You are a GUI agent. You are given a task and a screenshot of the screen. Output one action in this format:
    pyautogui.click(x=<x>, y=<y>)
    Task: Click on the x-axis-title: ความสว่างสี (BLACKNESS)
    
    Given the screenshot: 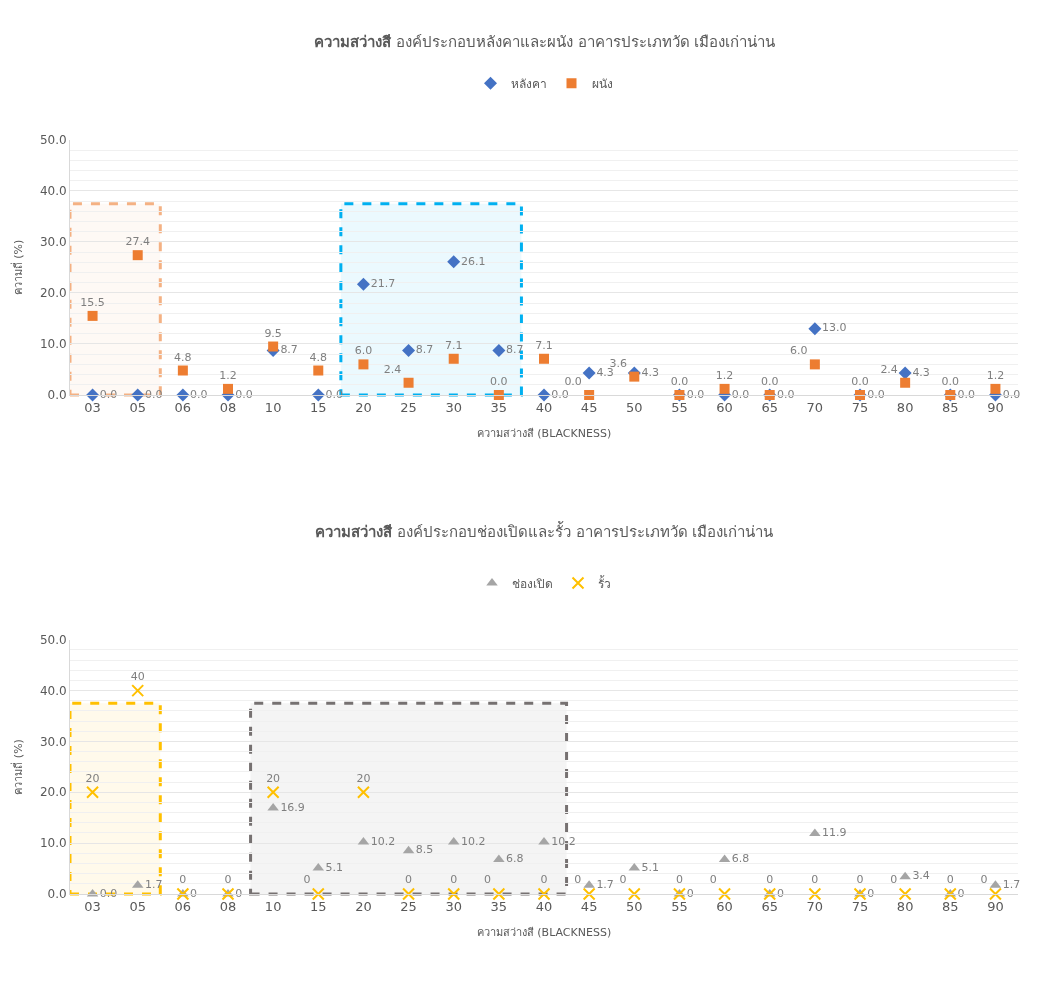 What is the action you would take?
    pyautogui.click(x=544, y=932)
    